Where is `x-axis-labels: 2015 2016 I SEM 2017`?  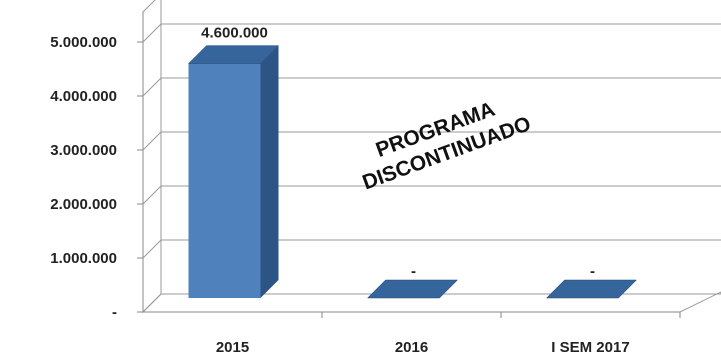 x-axis-labels: 2015 2016 I SEM 2017 is located at coordinates (448, 334).